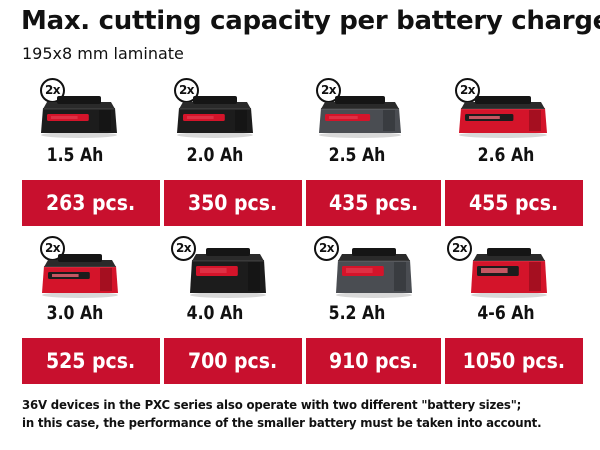 The width and height of the screenshot is (600, 450). What do you see at coordinates (103, 53) in the screenshot?
I see `page-subtitle: 195x8 mm laminate` at bounding box center [103, 53].